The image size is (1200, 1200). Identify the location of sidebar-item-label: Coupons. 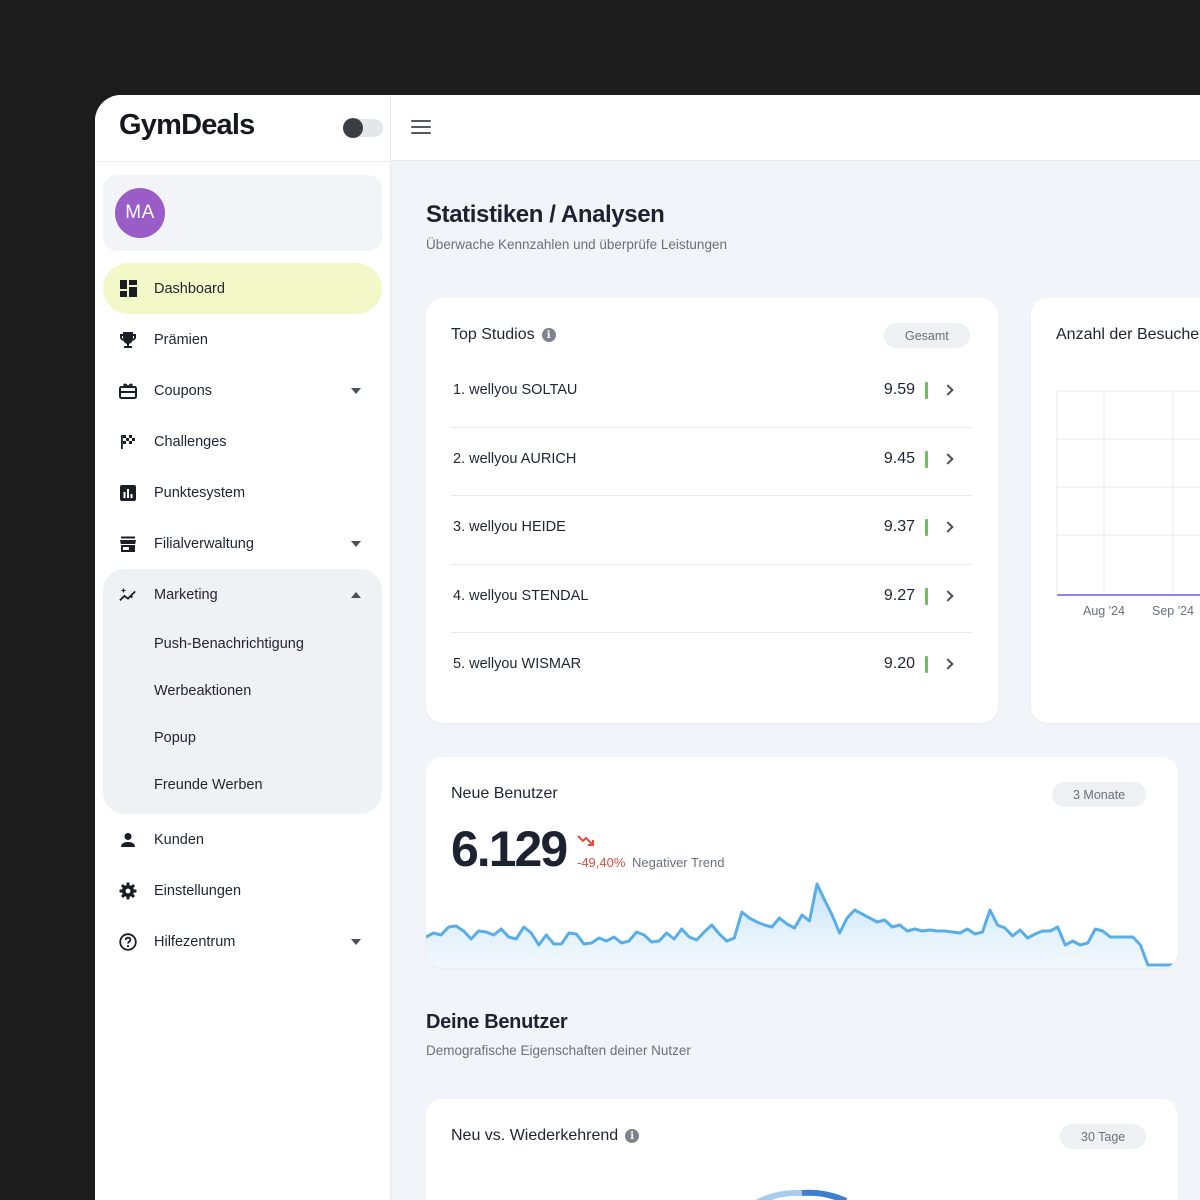
(183, 390).